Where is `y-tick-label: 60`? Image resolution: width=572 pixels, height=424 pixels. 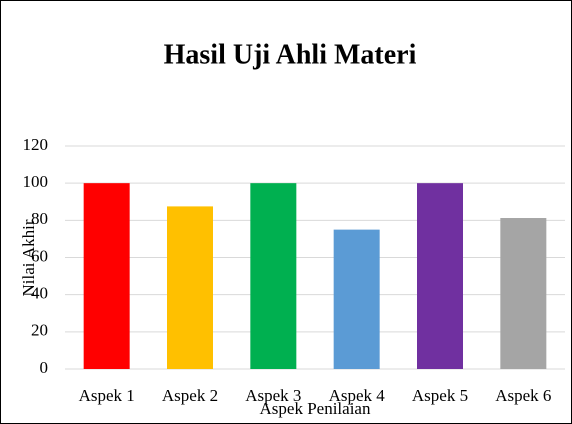
y-tick-label: 60 is located at coordinates (39, 255).